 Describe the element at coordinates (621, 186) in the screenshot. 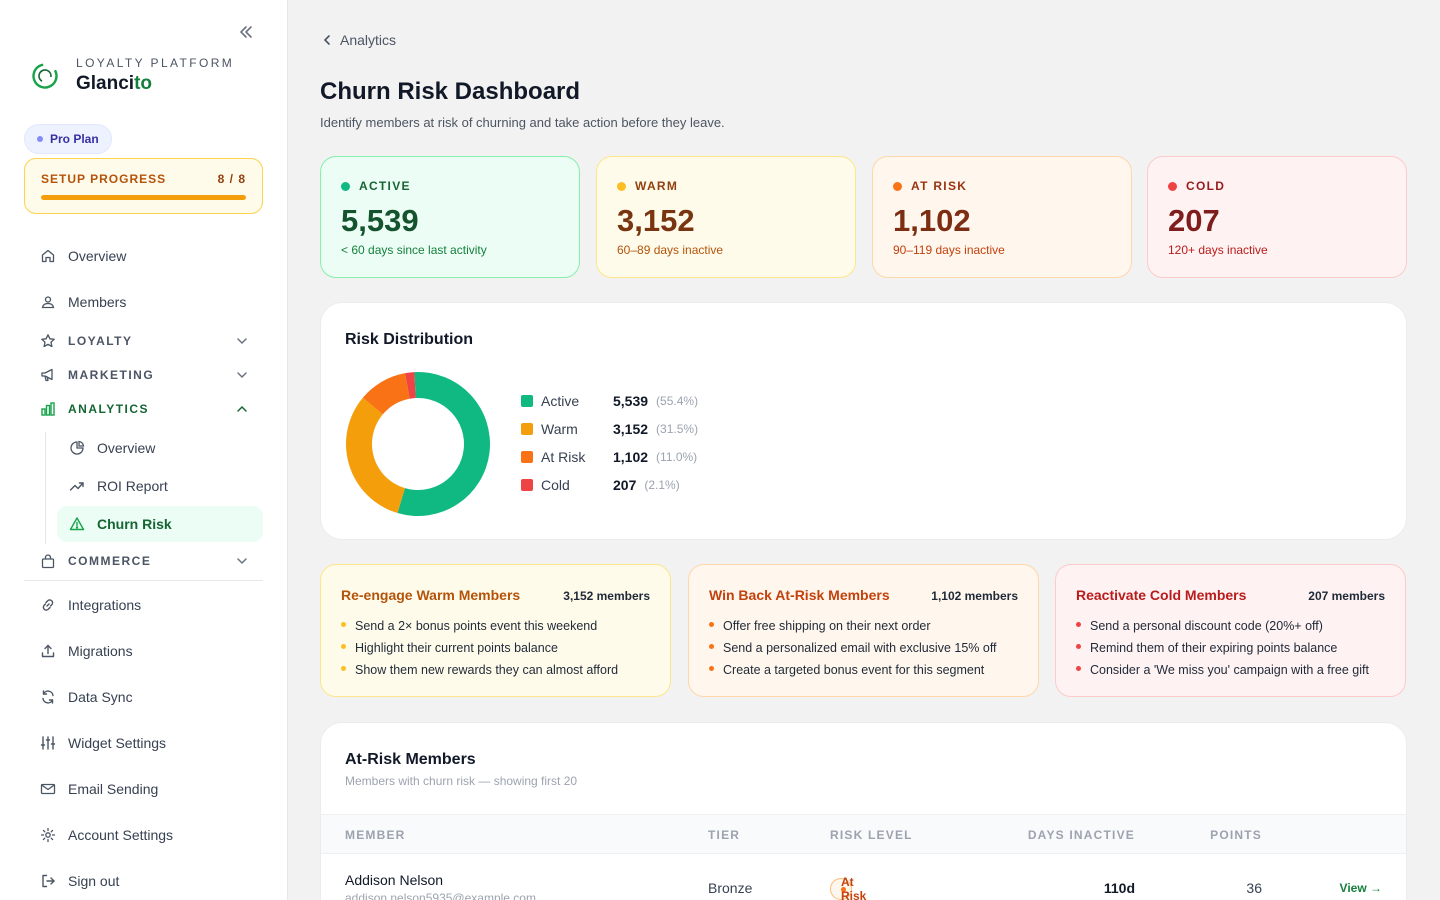

I see `status-dot-warm` at that location.